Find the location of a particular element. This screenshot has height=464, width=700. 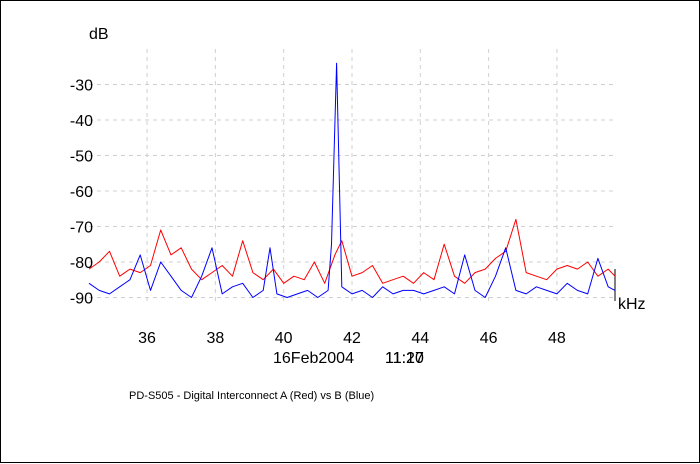

timestamp-time-2: 11:17 is located at coordinates (404, 358).